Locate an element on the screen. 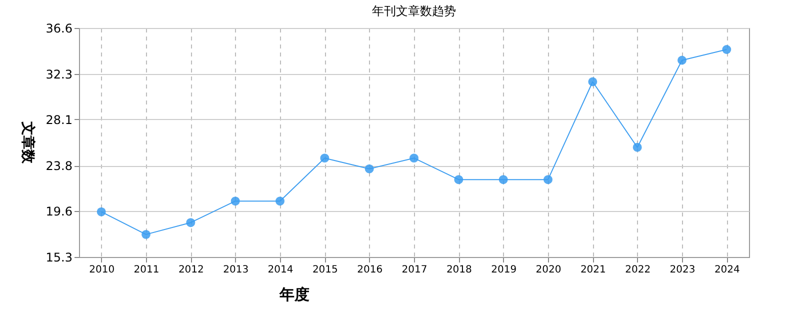 The height and width of the screenshot is (330, 790). x-tick-label: 2024 is located at coordinates (727, 270).